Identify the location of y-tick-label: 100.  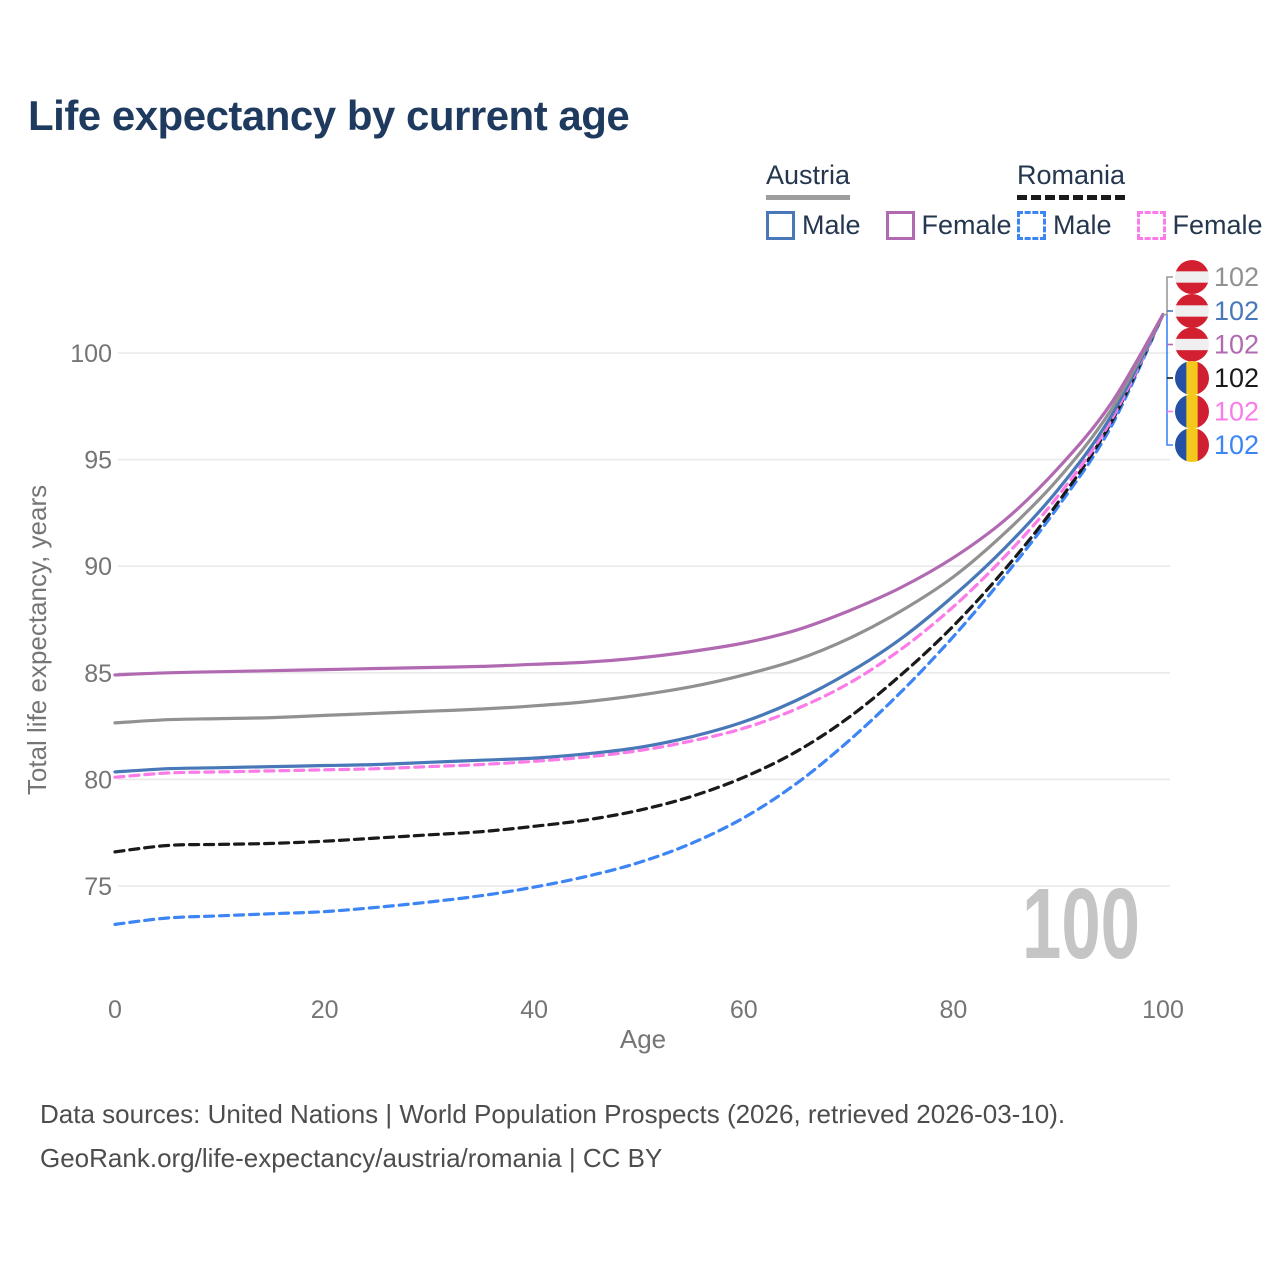
(91, 354).